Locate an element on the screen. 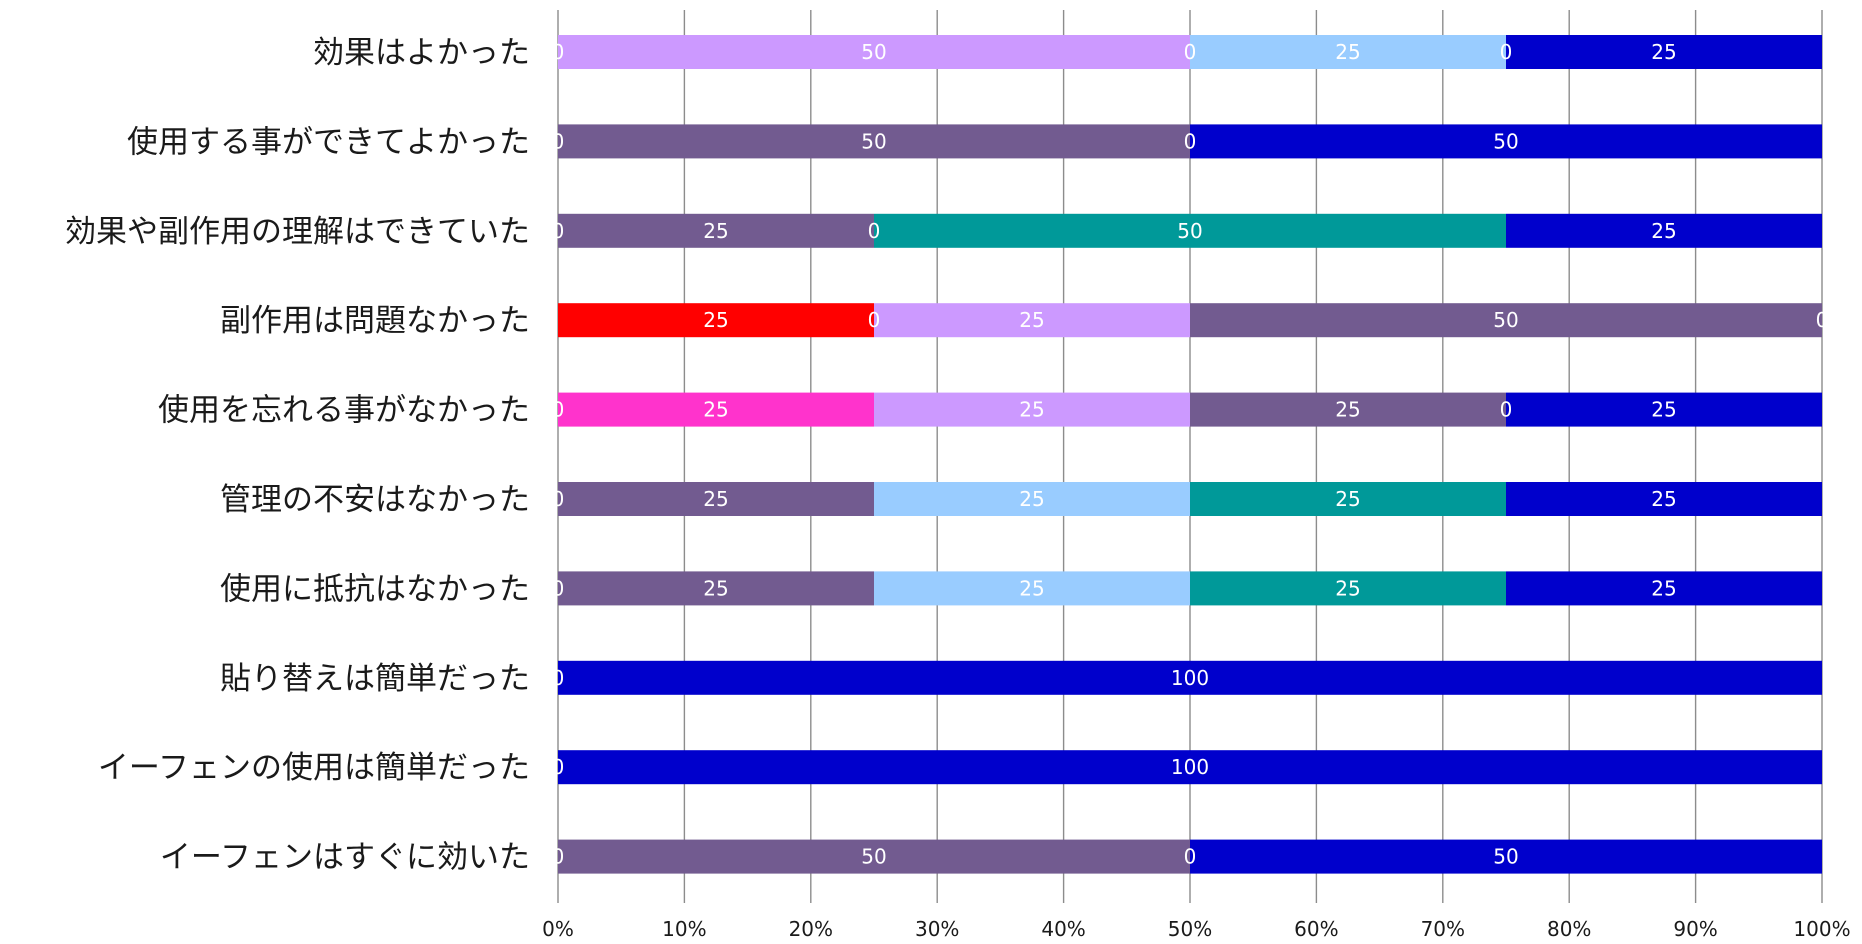 The height and width of the screenshot is (944, 1862). x-axis-tick-labels: 0% 10% 20% 30% 40% 50% 60% 70% 80% 90% 100% is located at coordinates (1196, 929).